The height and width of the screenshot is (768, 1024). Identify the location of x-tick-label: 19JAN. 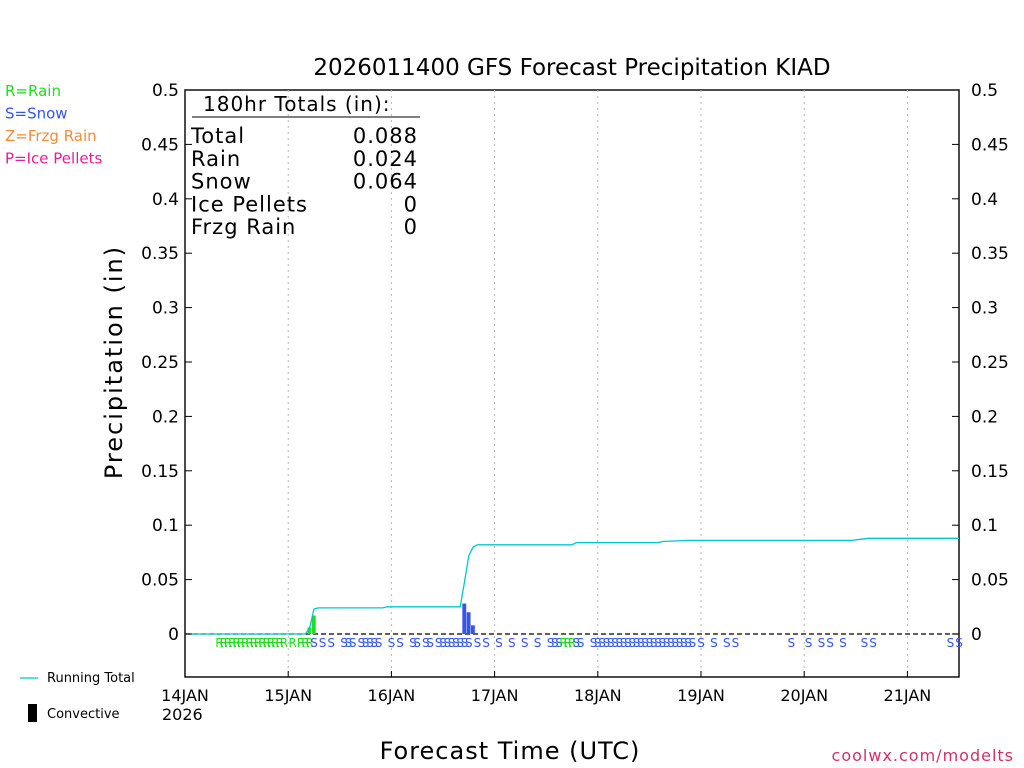
(701, 695).